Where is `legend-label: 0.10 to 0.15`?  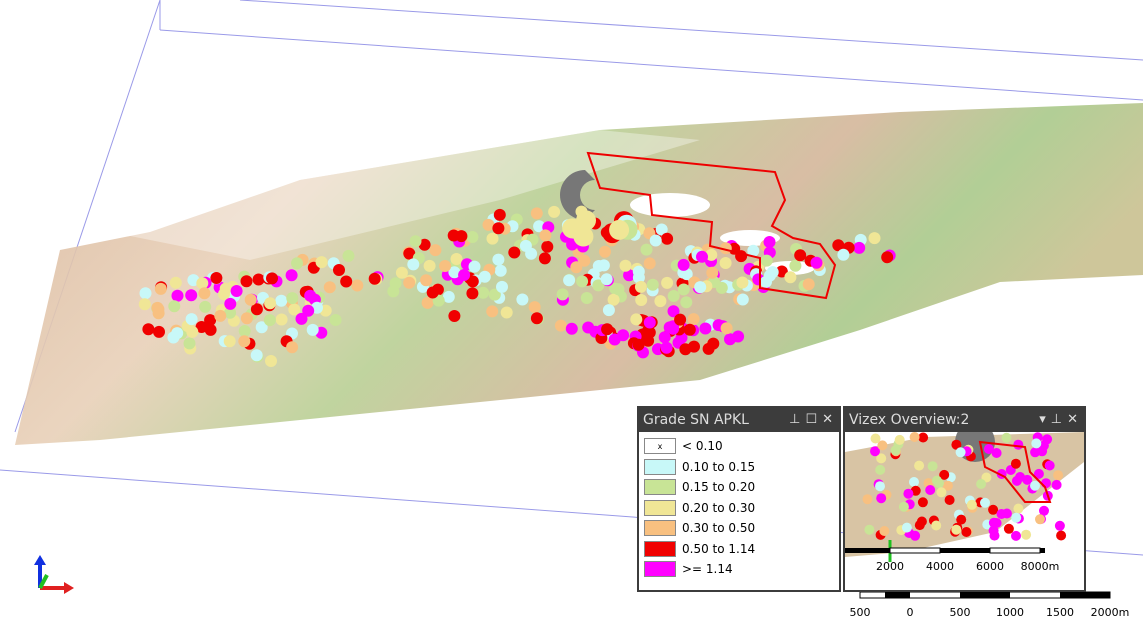
legend-label: 0.10 to 0.15 is located at coordinates (719, 466).